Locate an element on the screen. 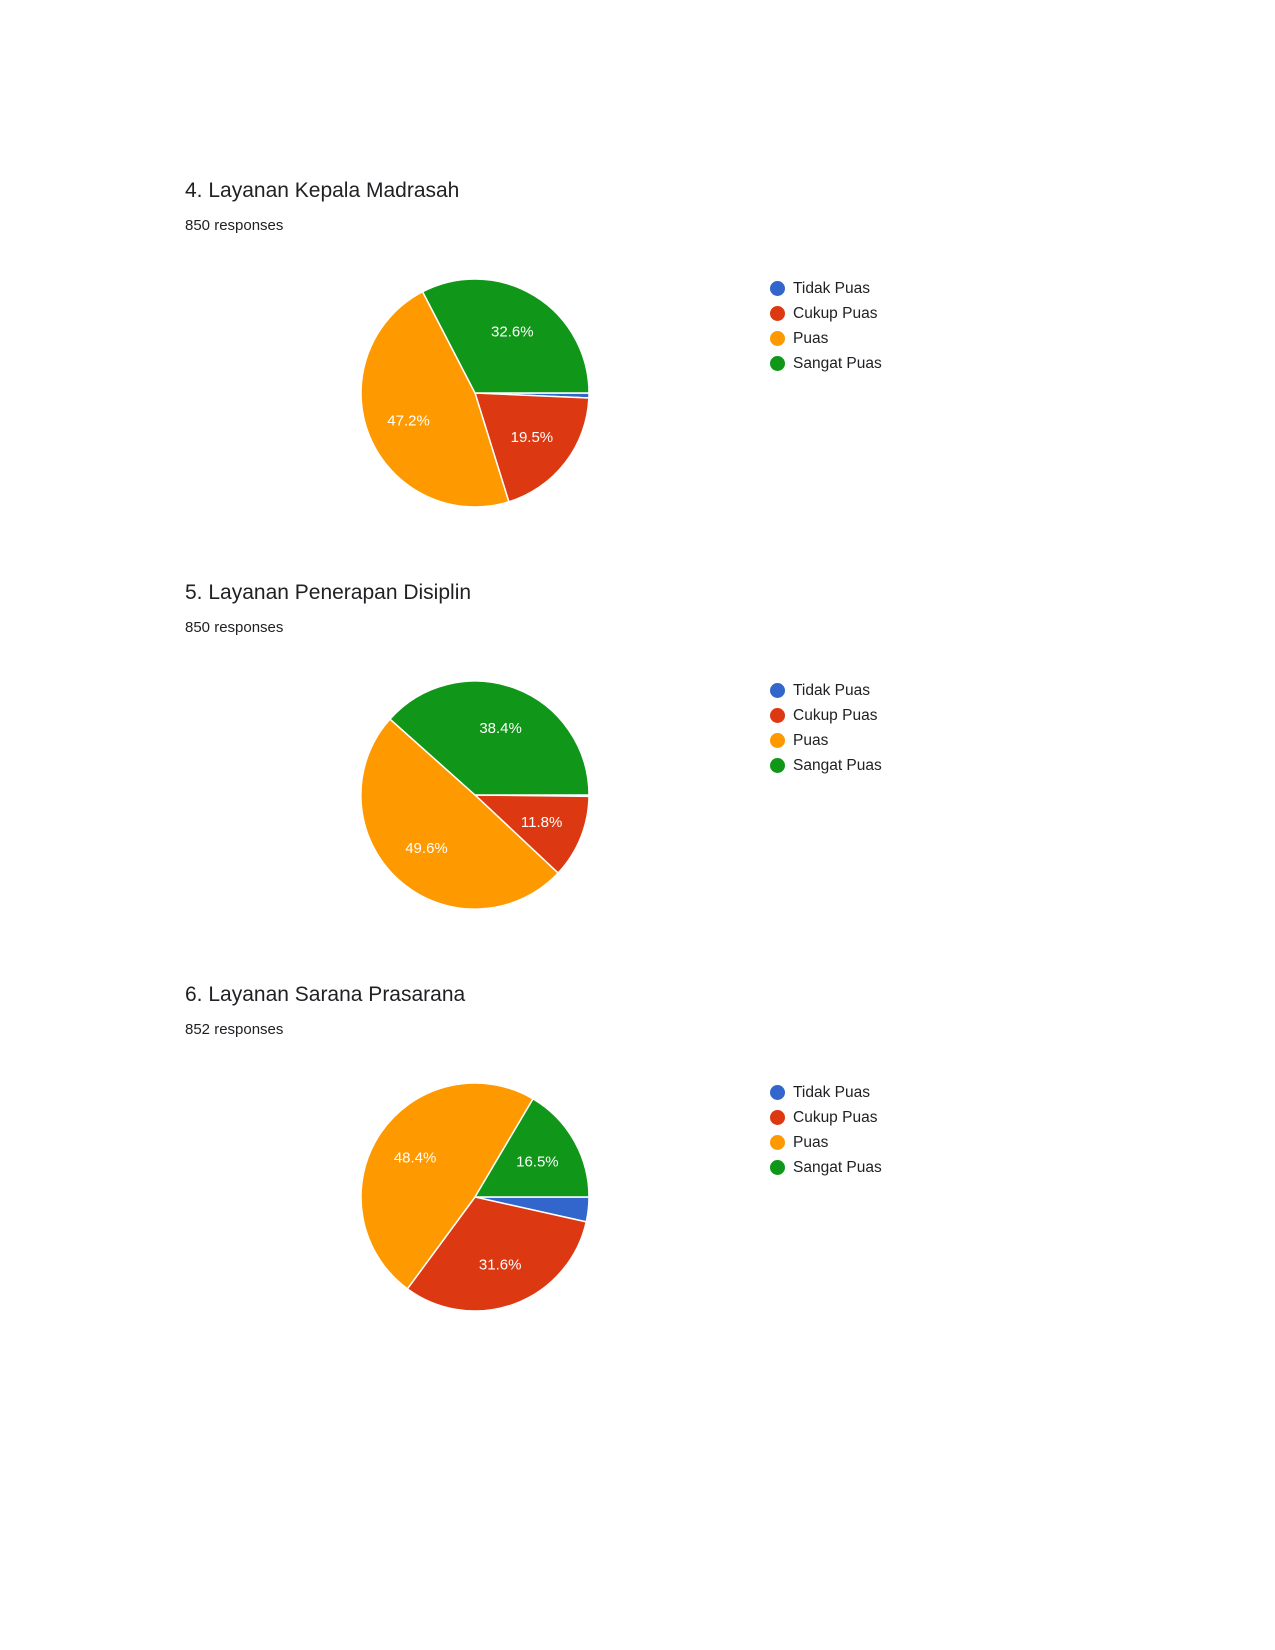 Image resolution: width=1275 pixels, height=1650 pixels. pie-chart: 31.6% 48.4% 16.5% is located at coordinates (475, 1197).